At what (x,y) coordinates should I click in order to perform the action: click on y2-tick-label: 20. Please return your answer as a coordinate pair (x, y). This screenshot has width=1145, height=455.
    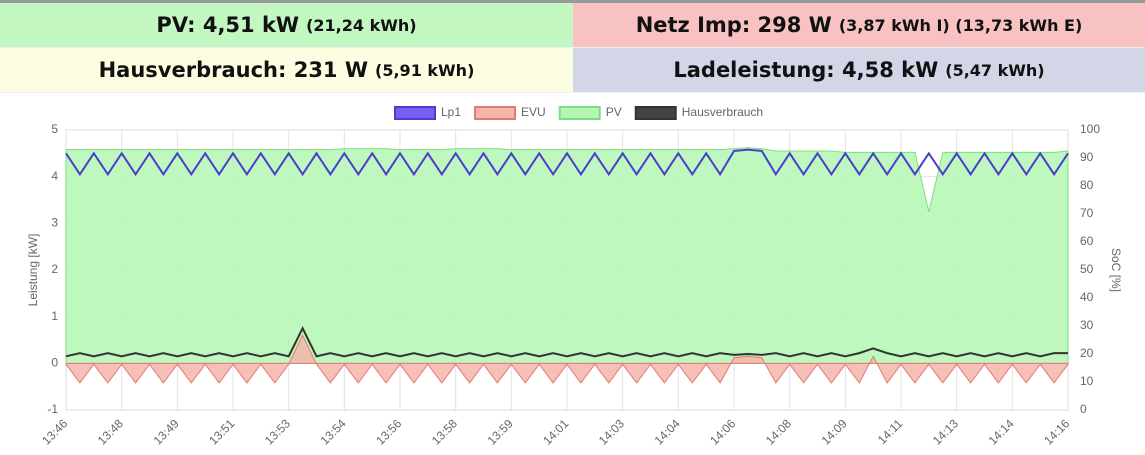
    Looking at the image, I should click on (1087, 353).